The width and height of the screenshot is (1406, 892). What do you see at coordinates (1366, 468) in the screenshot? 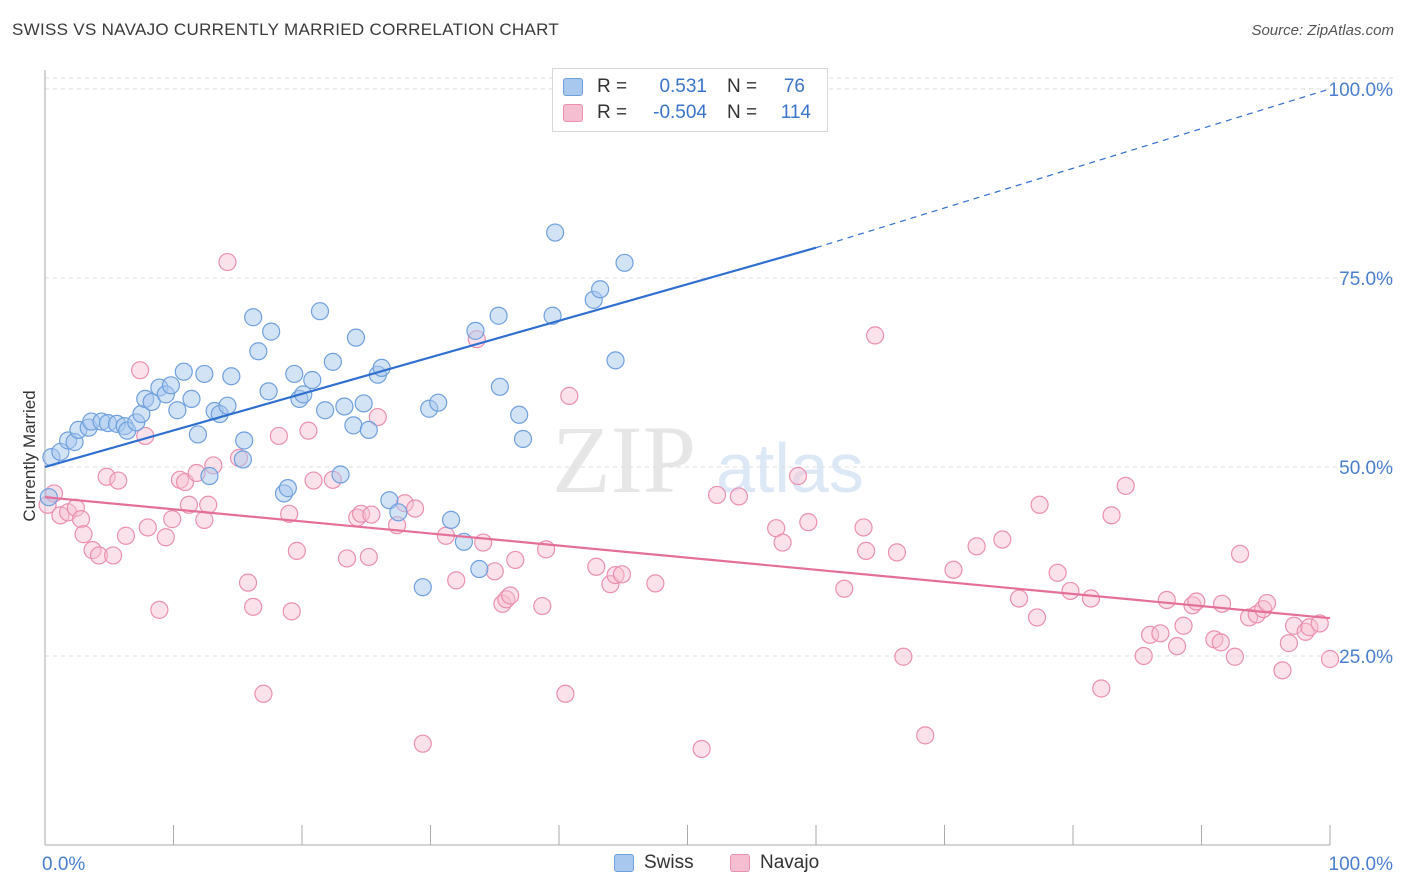
I see `y-tick-label: 50.0%` at bounding box center [1366, 468].